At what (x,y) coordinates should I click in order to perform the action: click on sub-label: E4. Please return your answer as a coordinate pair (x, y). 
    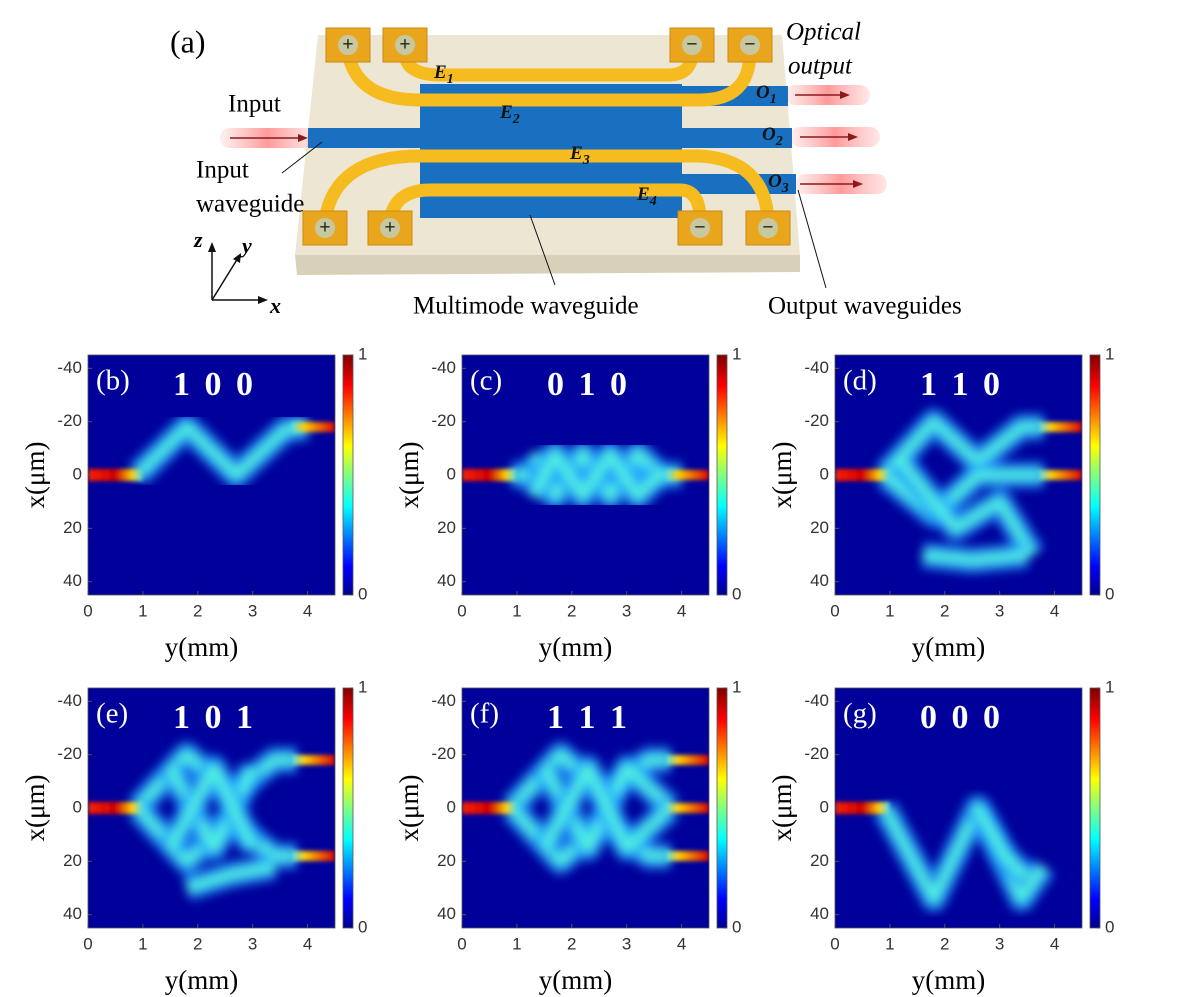
    Looking at the image, I should click on (646, 196).